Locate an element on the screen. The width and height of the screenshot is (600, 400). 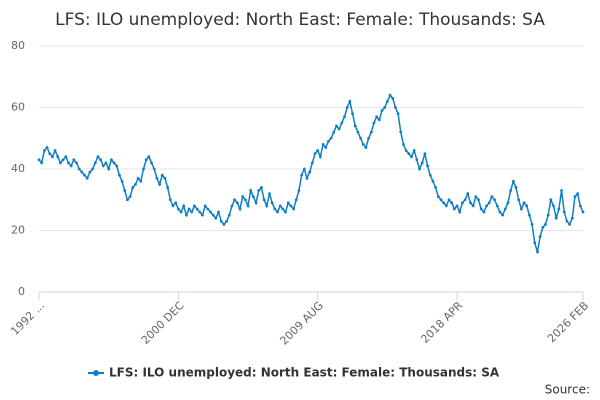
y-tick-label: 40 is located at coordinates (18, 168).